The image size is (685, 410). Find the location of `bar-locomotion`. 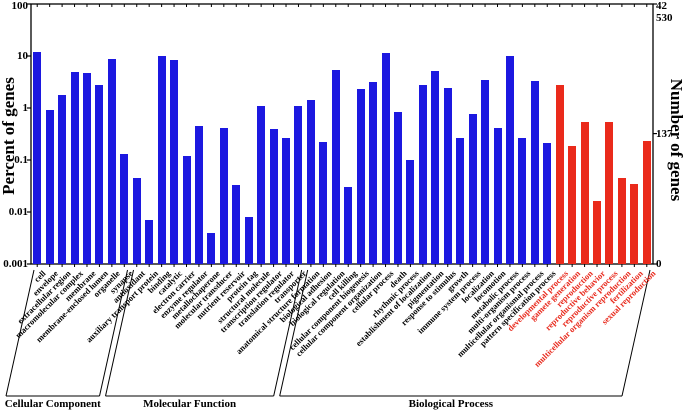

bar-locomotion is located at coordinates (497, 196).